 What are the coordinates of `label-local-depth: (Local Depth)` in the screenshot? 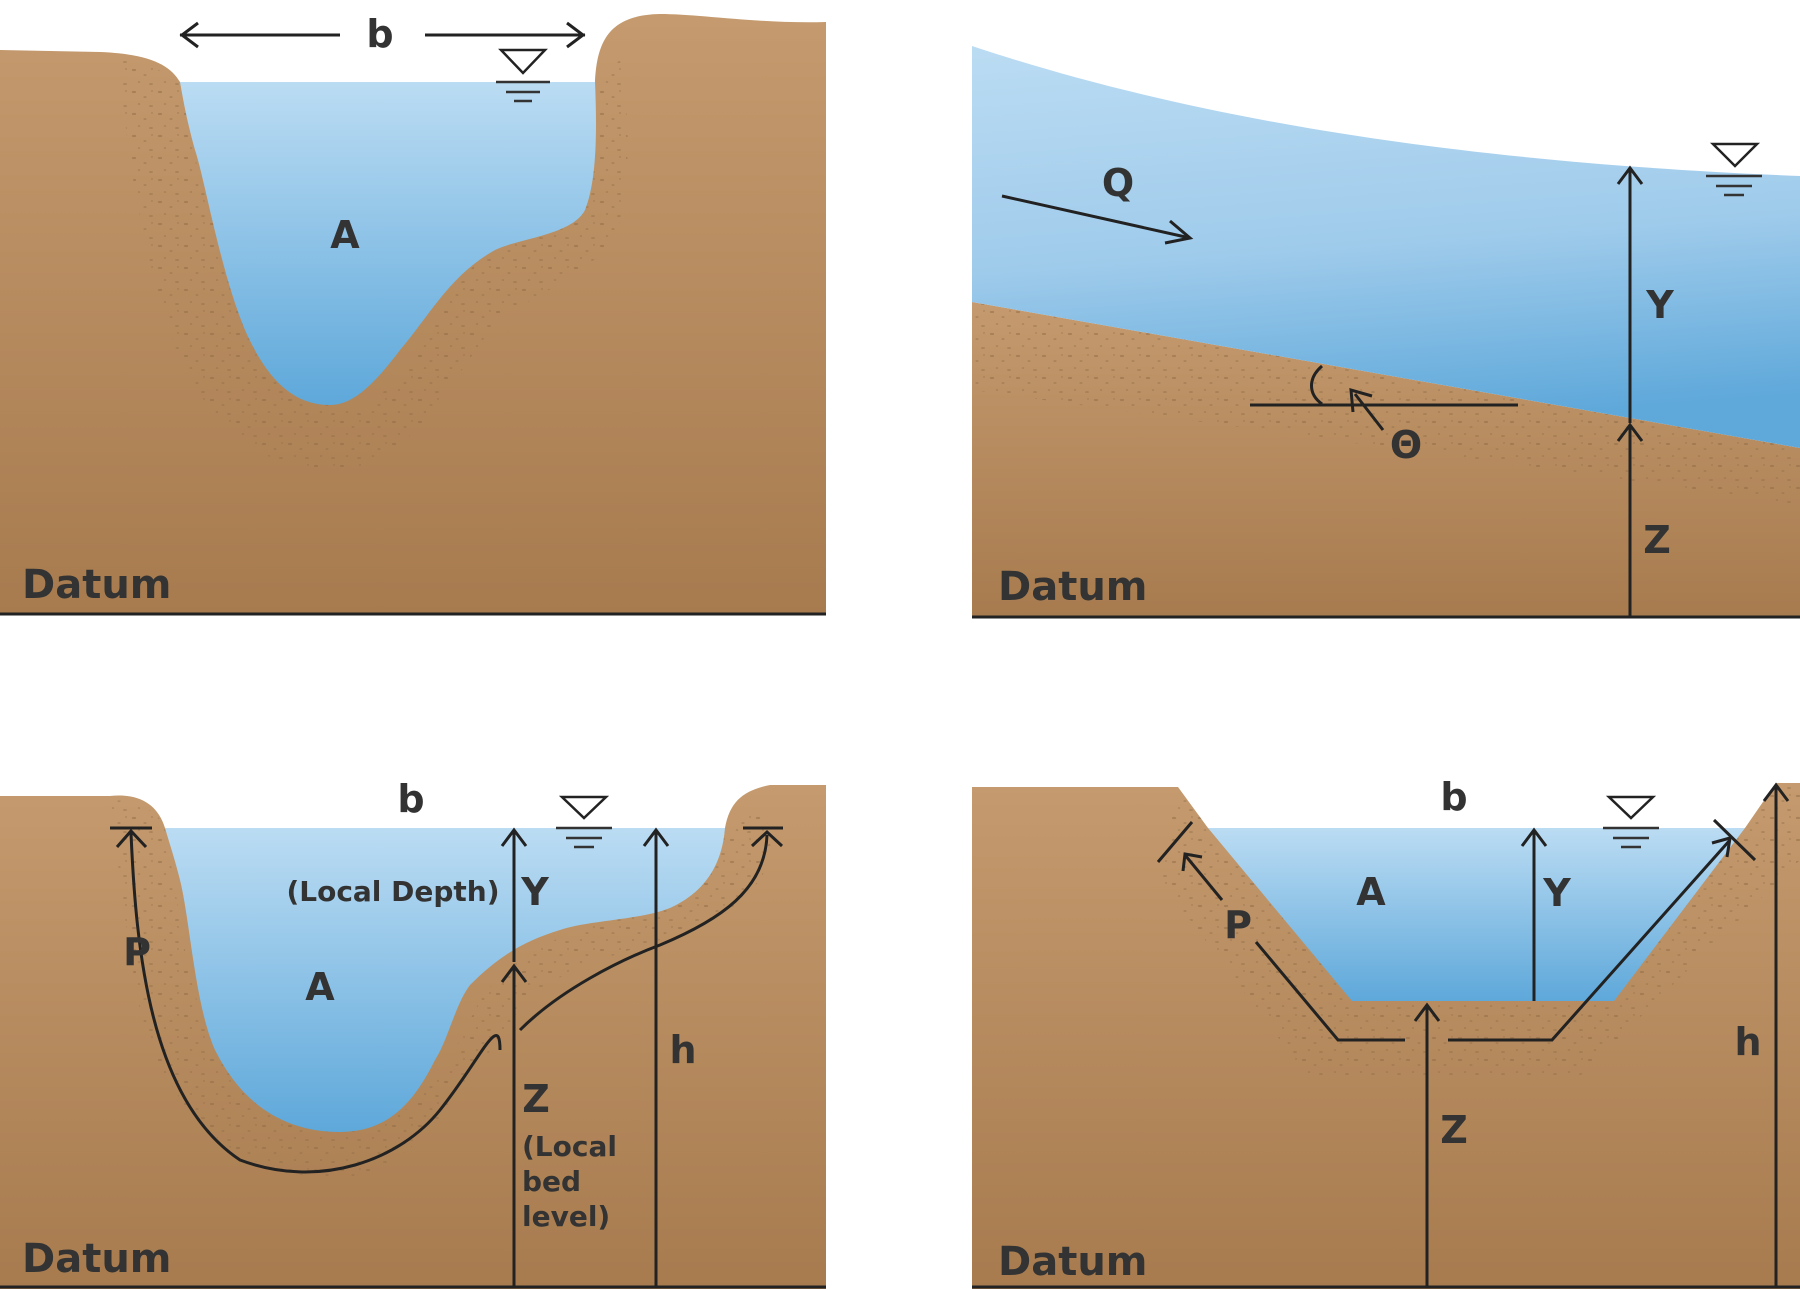 It's located at (392, 891).